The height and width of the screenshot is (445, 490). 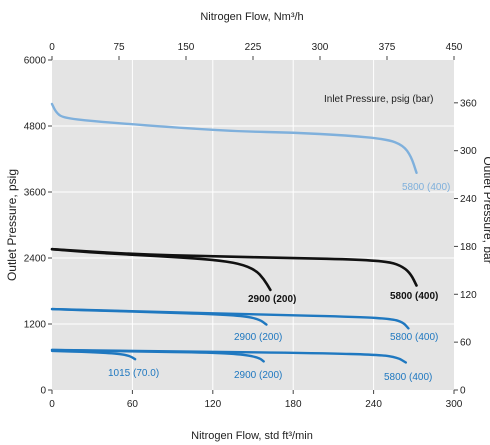 What do you see at coordinates (408, 377) in the screenshot?
I see `series-label-bl-5800-b: 5800 (400)` at bounding box center [408, 377].